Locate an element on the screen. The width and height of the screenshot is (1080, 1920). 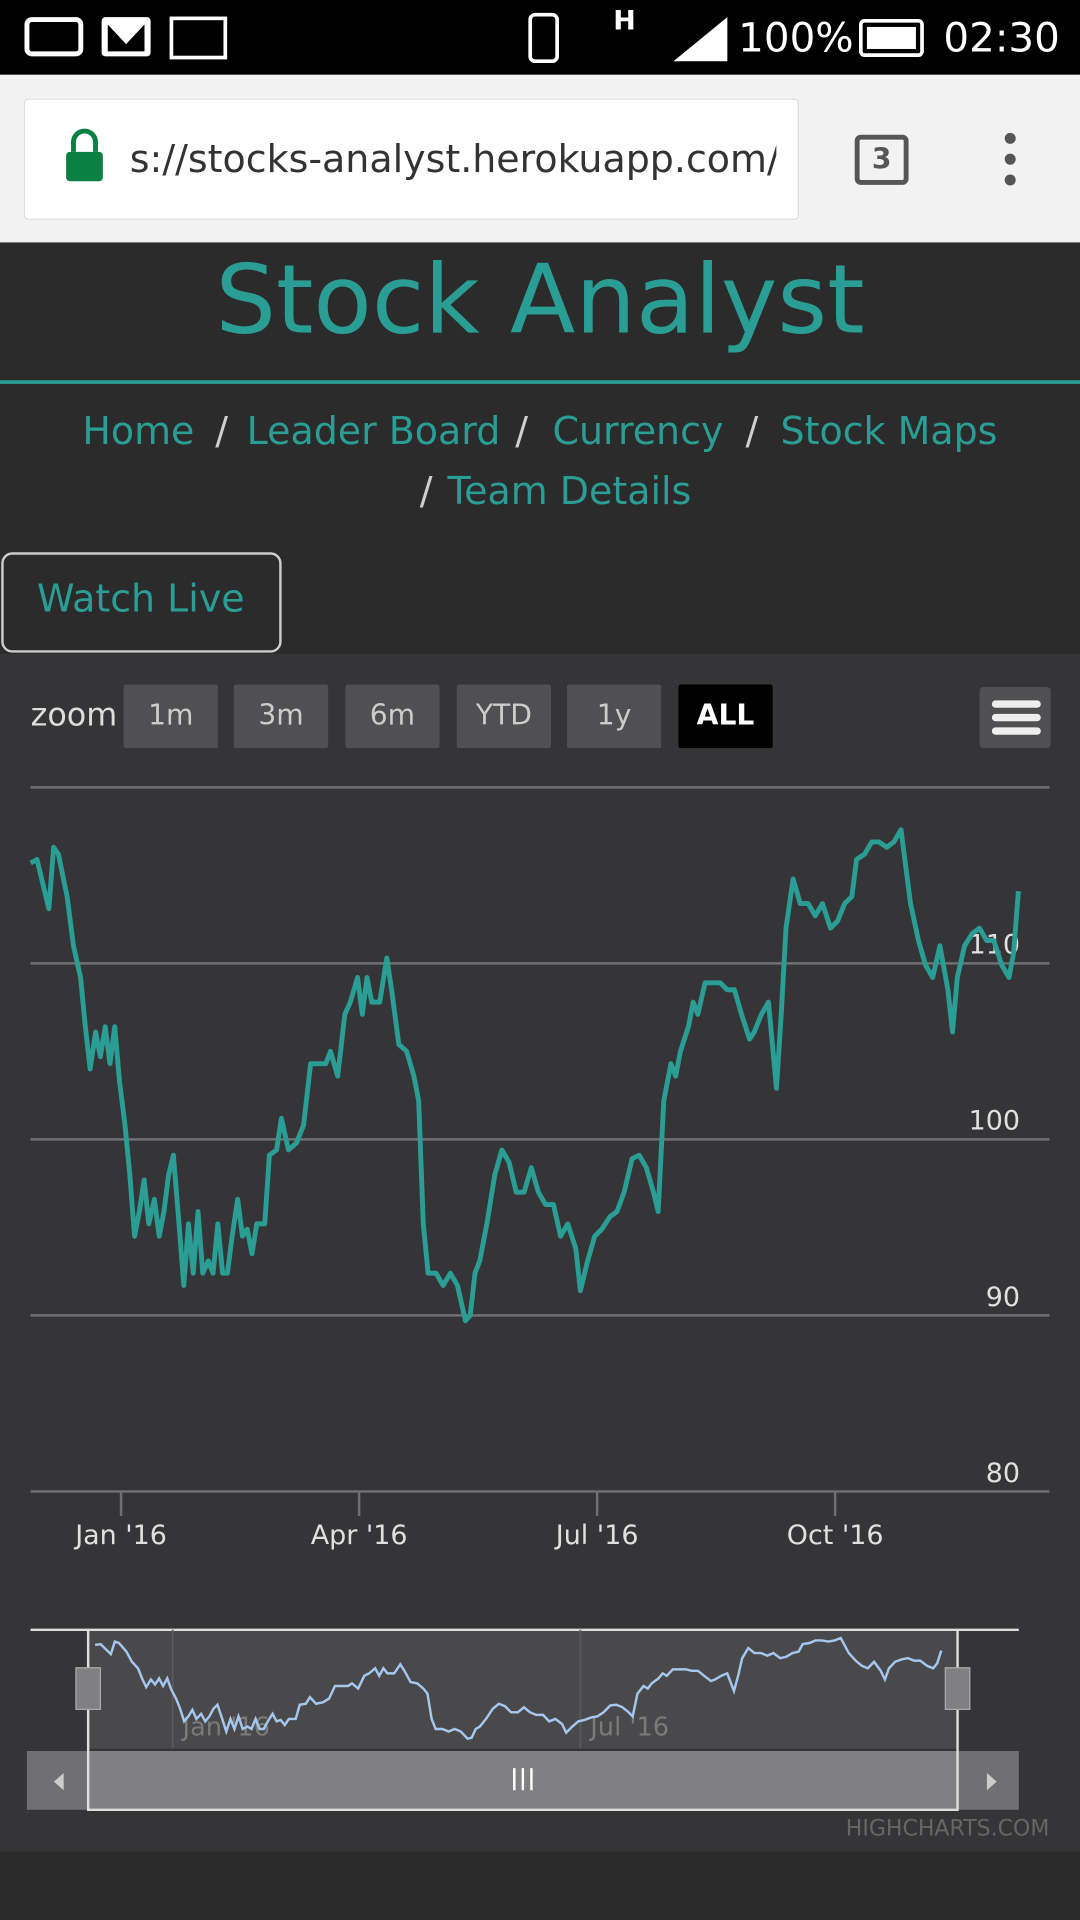
clock: 02:30 is located at coordinates (1001, 37).